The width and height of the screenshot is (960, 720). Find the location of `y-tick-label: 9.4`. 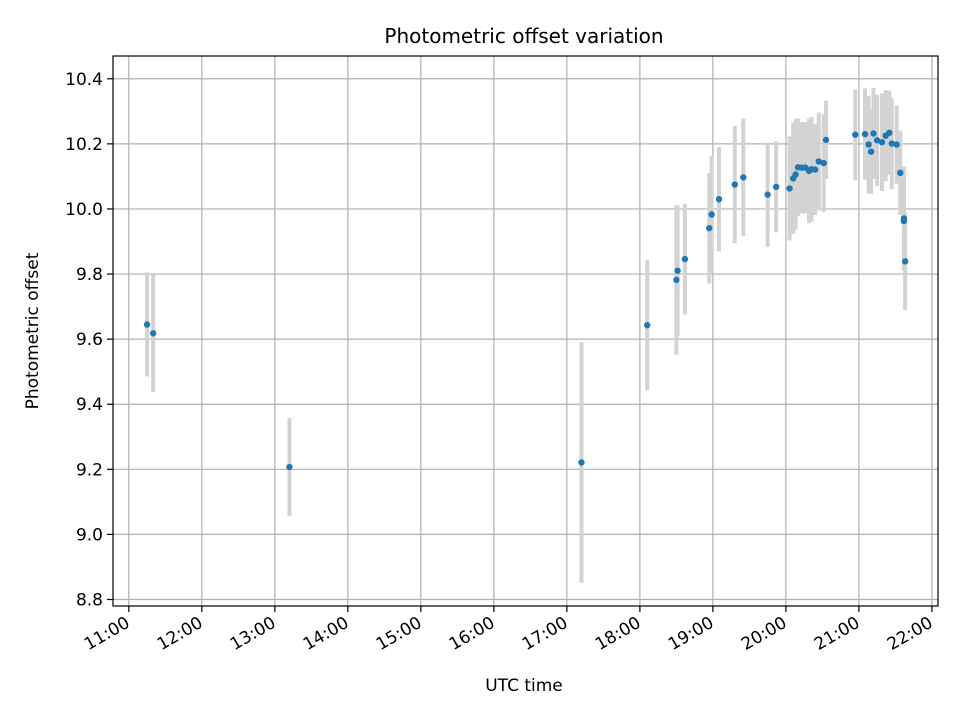

y-tick-label: 9.4 is located at coordinates (89, 405).